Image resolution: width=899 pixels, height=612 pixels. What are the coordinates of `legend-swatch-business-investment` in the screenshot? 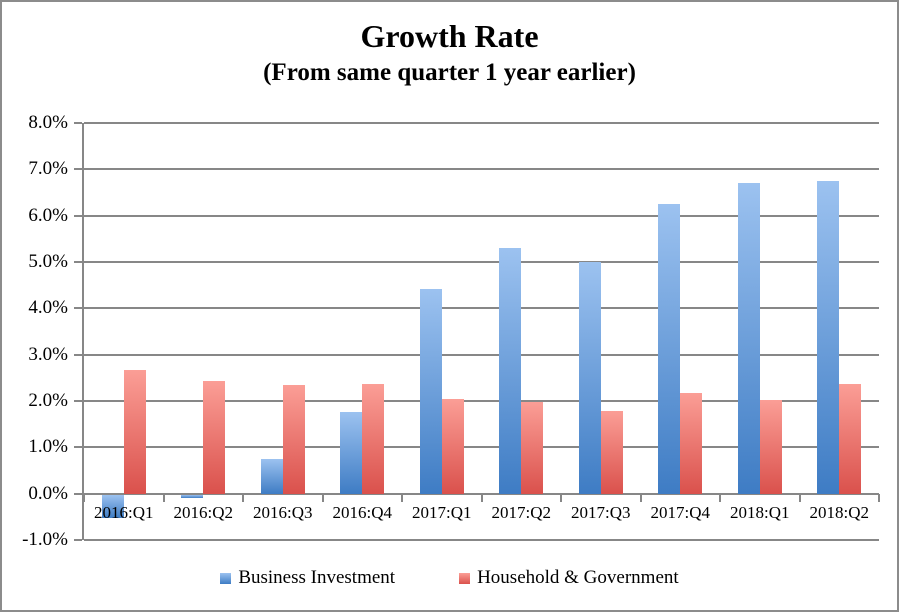 It's located at (226, 578).